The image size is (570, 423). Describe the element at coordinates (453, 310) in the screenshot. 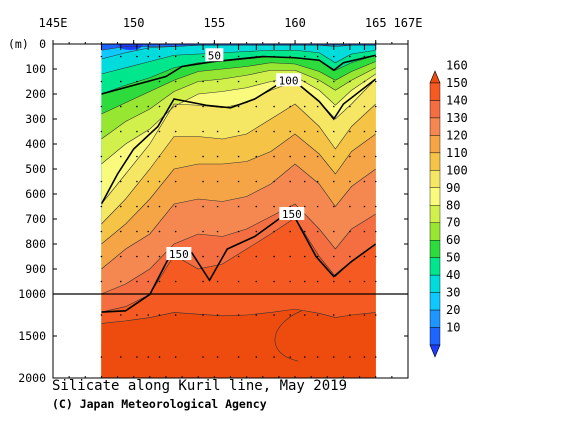

I see `colorbar-label: 20` at that location.